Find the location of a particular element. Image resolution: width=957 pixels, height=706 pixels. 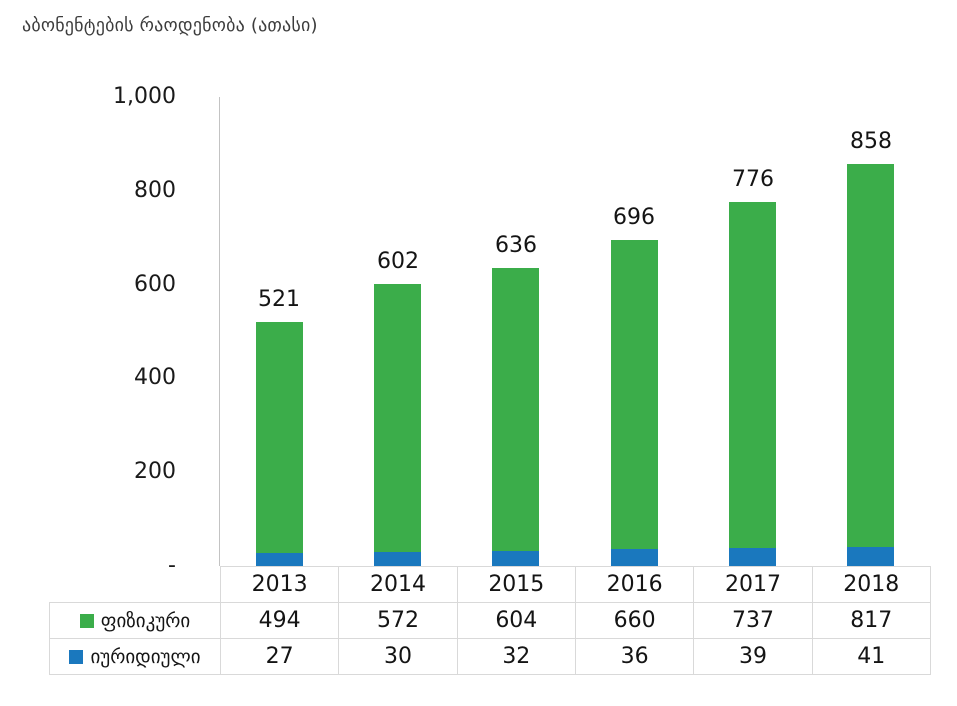

series-label: იურიდიული is located at coordinates (145, 656).